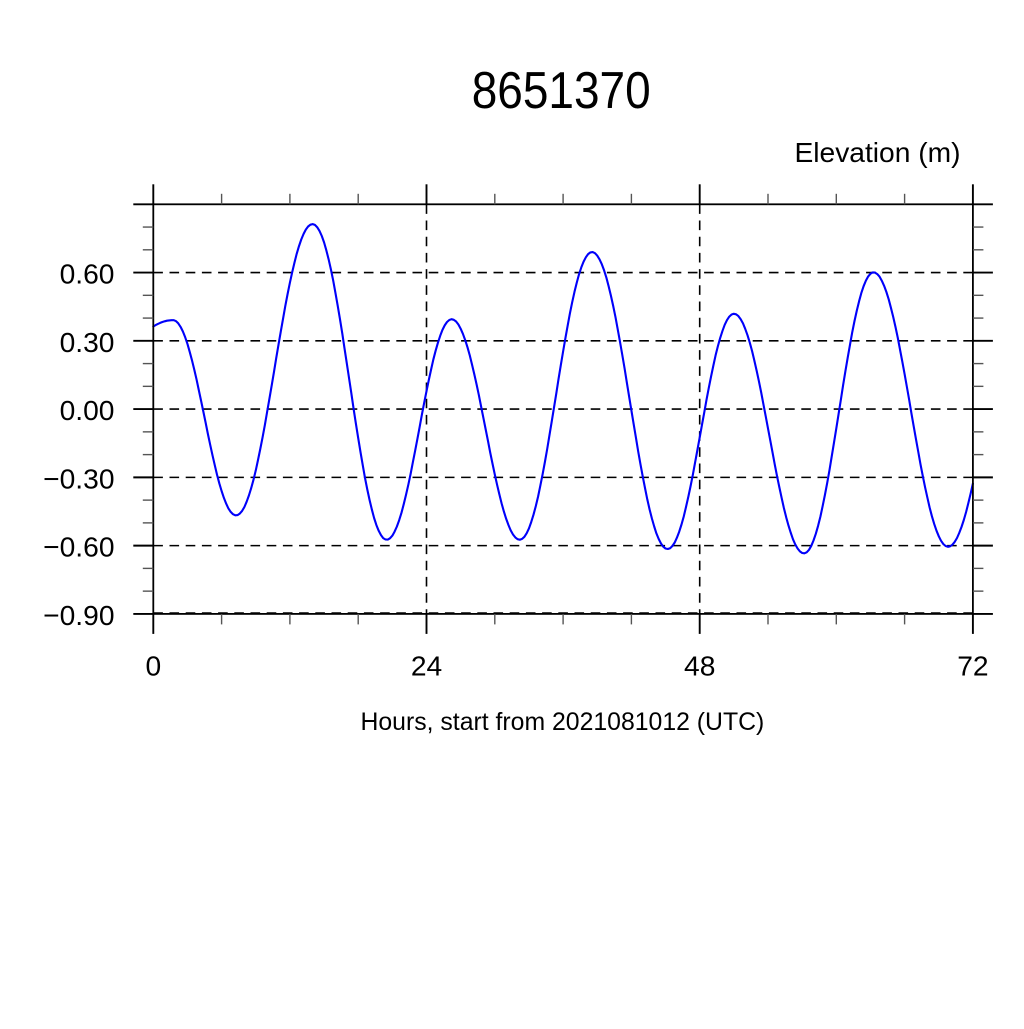 This screenshot has height=1029, width=1024. Describe the element at coordinates (562, 722) in the screenshot. I see `svg-text:Hours, start from 2021081012 (: Hours, start from 2021081012 (UTC)` at that location.